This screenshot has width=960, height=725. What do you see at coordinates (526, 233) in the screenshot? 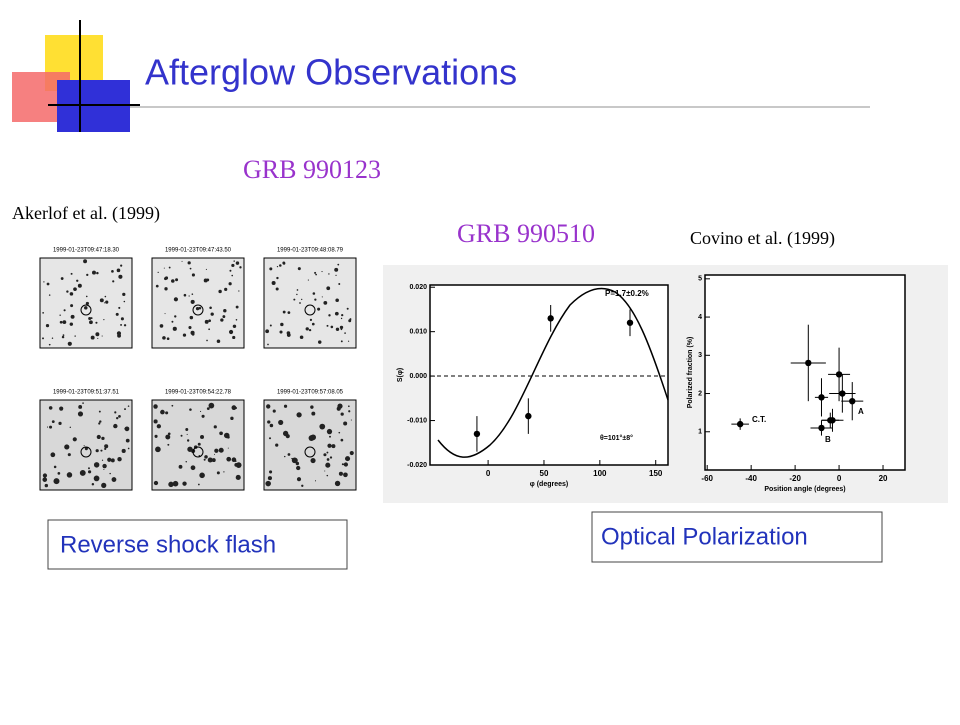
I see `grb-label: GRB 990510` at bounding box center [526, 233].